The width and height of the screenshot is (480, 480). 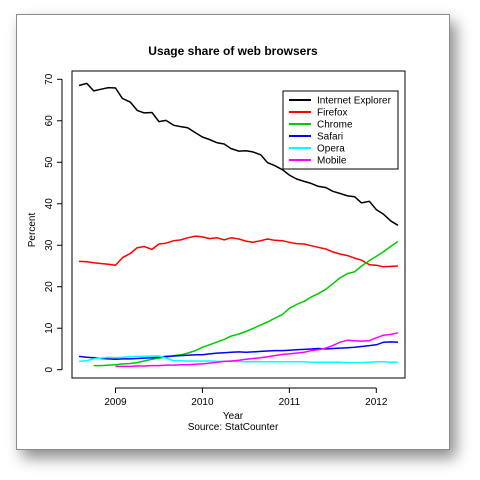 What do you see at coordinates (49, 121) in the screenshot?
I see `y-tick-label: 60` at bounding box center [49, 121].